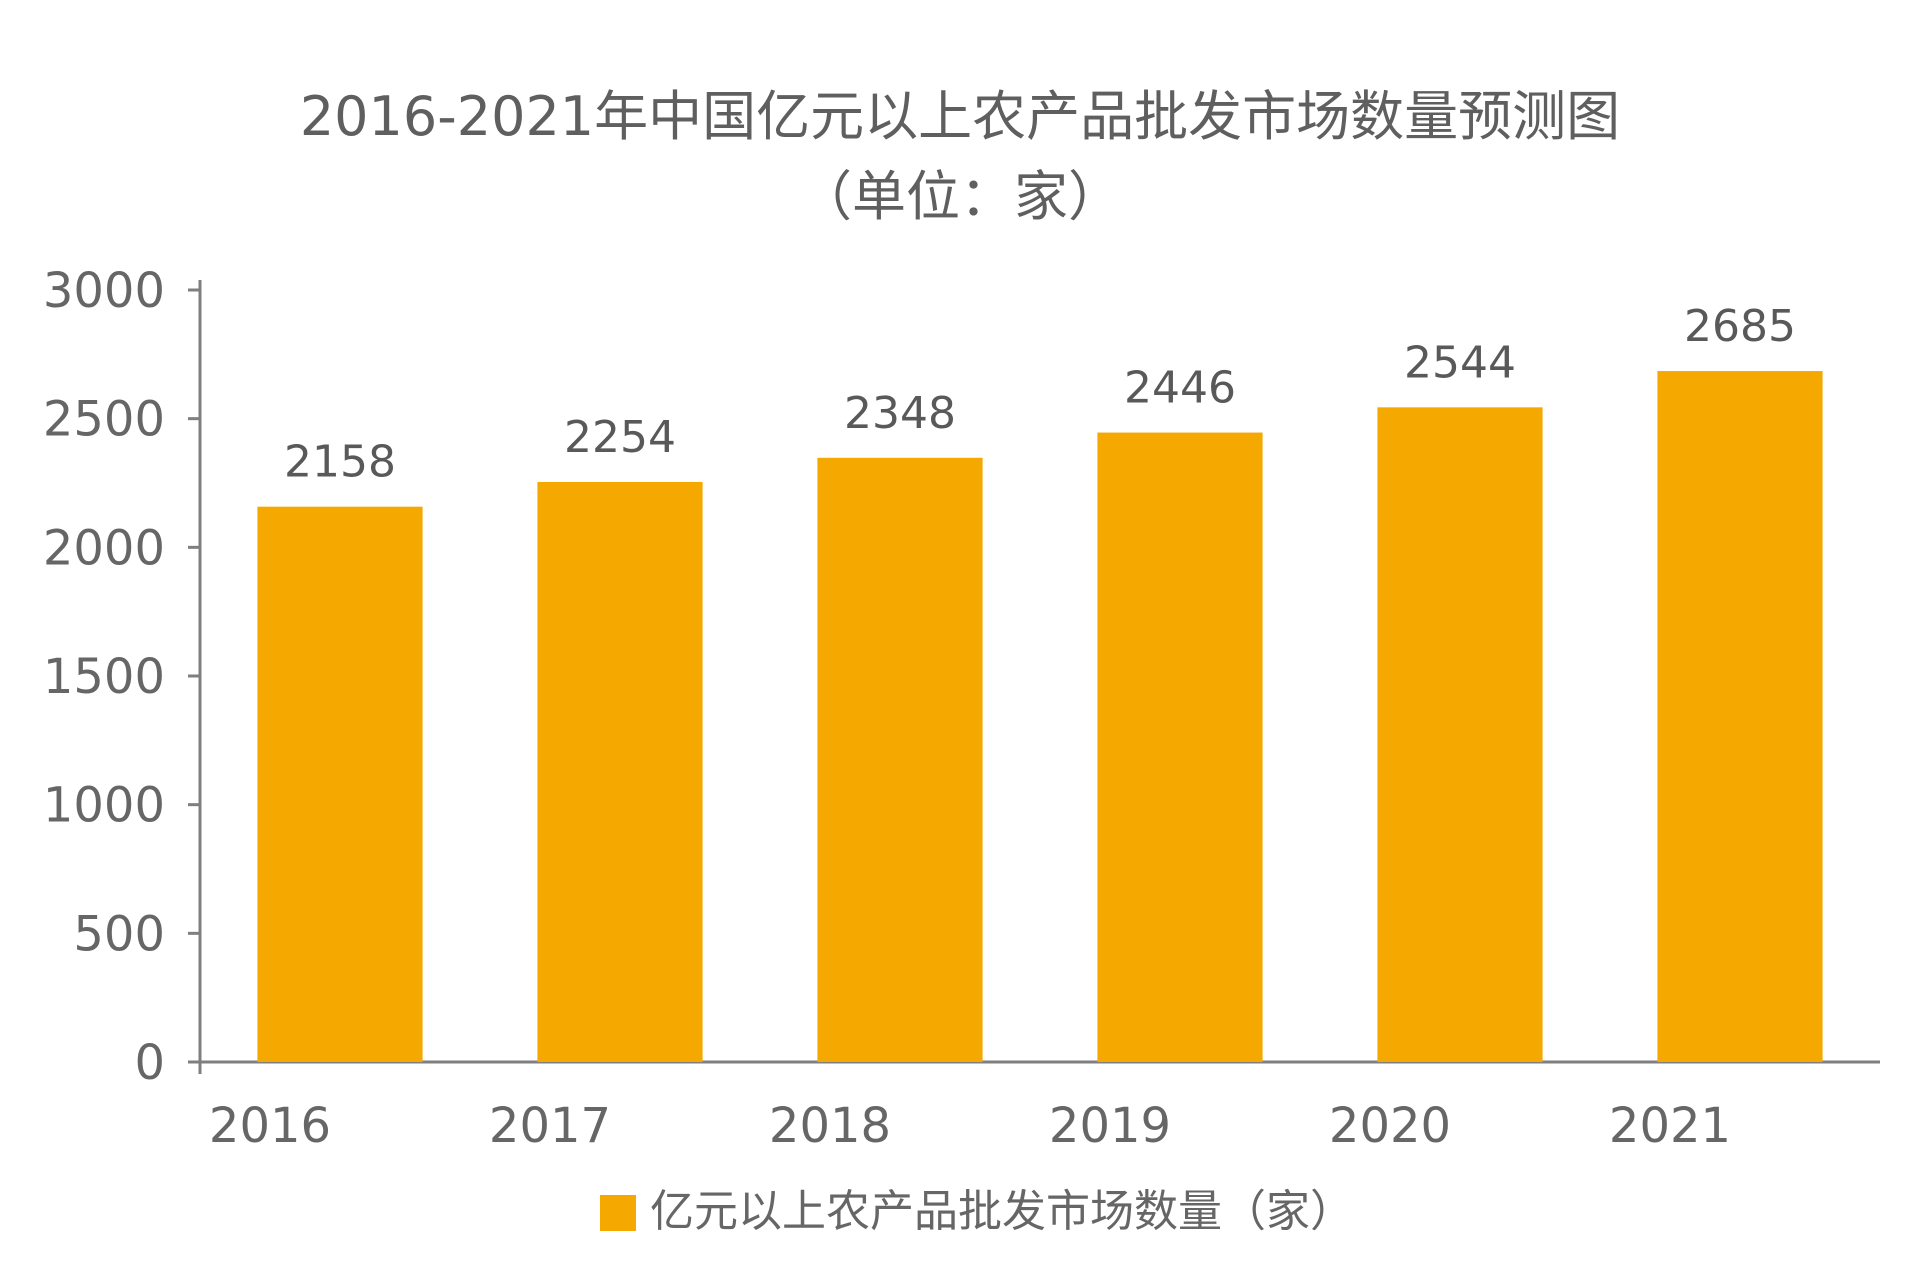  I want to click on chart-title: 2016-2021年中国亿元以上农产品批发市场数量预测图, so click(960, 116).